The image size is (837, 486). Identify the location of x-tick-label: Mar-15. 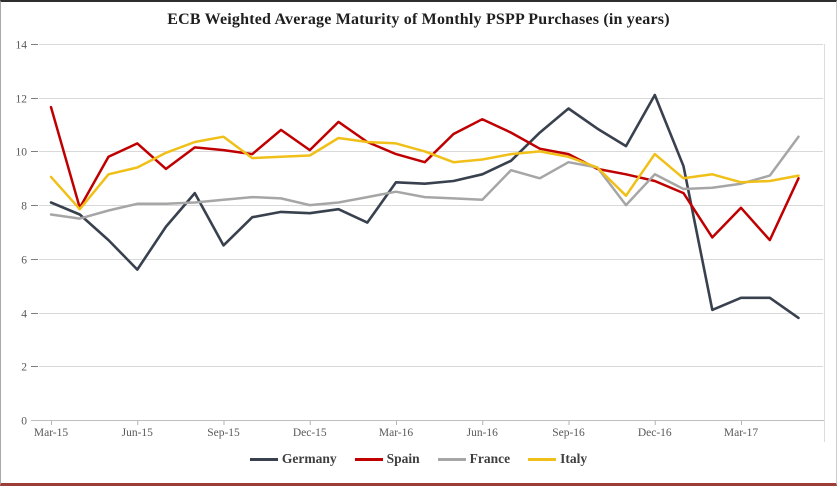
(51, 433).